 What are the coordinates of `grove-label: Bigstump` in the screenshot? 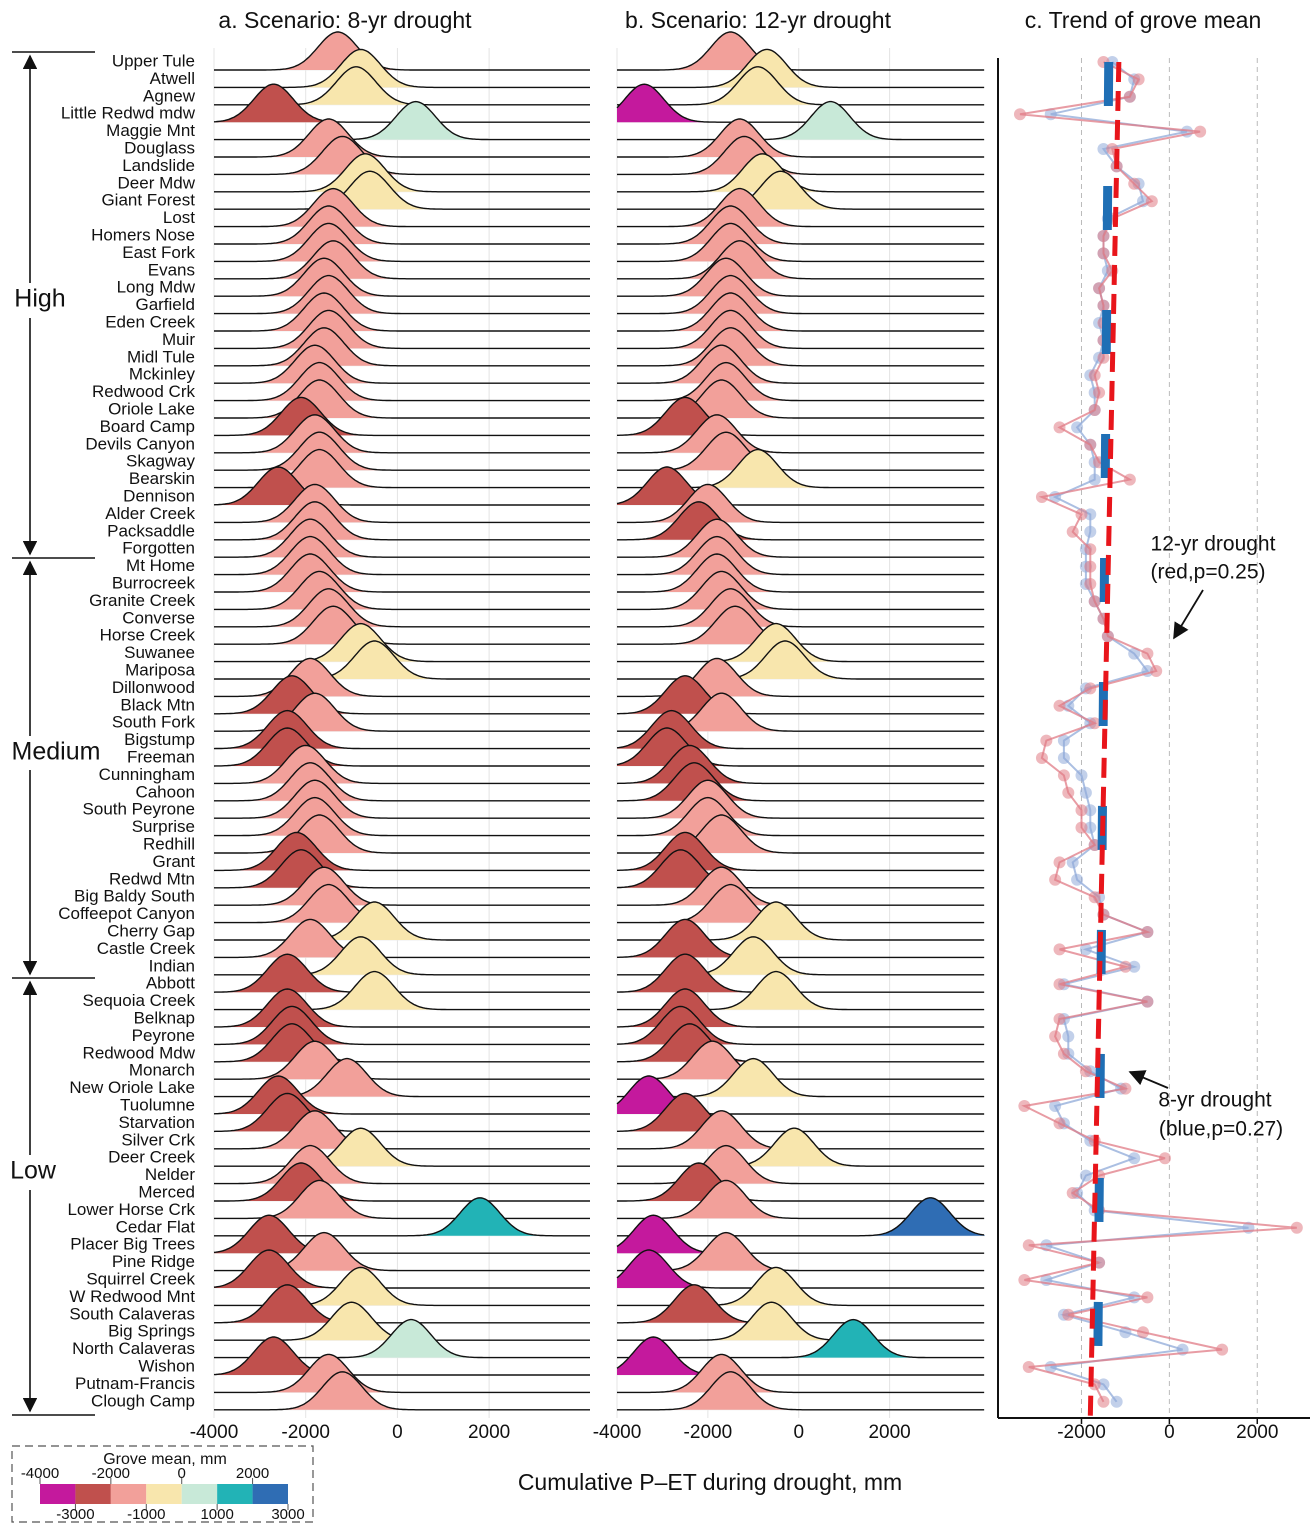 It's located at (159, 739).